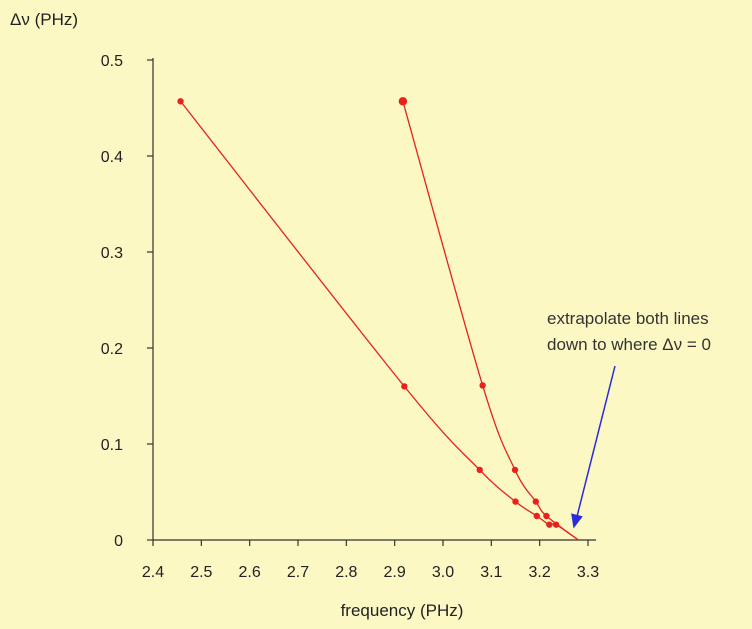  I want to click on x-tick-label: 3.0, so click(443, 572).